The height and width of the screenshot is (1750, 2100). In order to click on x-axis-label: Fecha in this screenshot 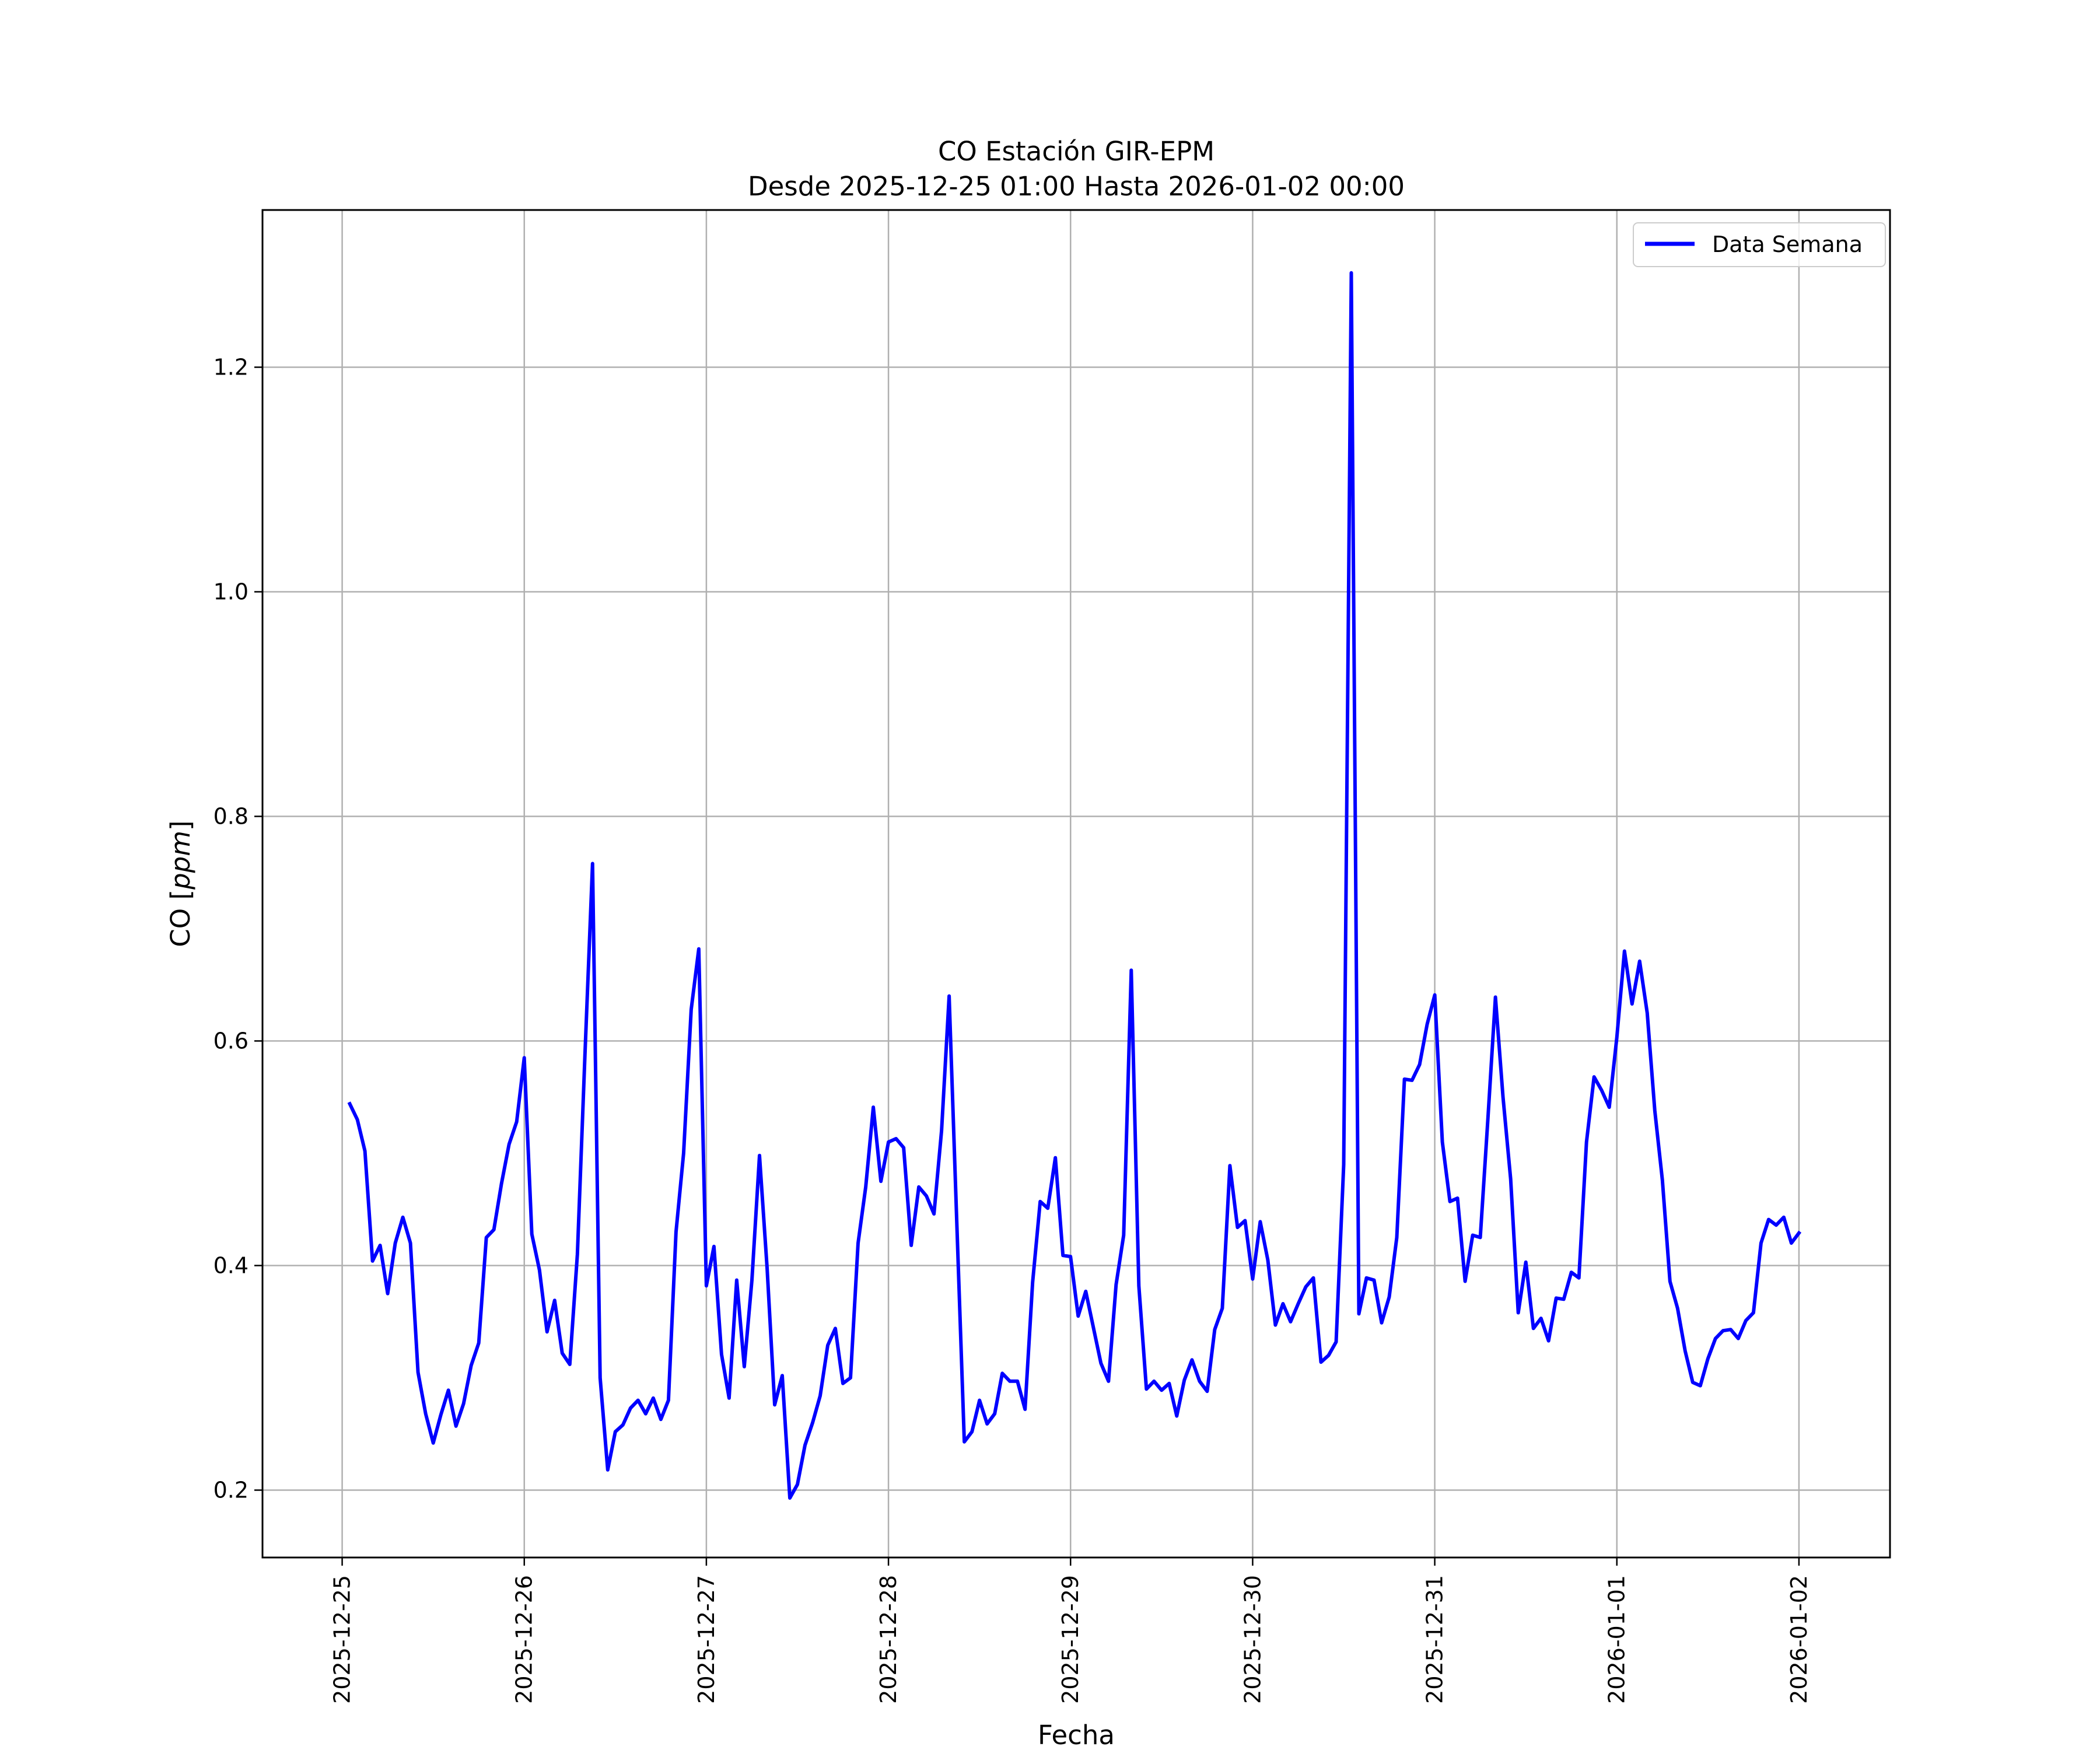, I will do `click(1076, 1735)`.